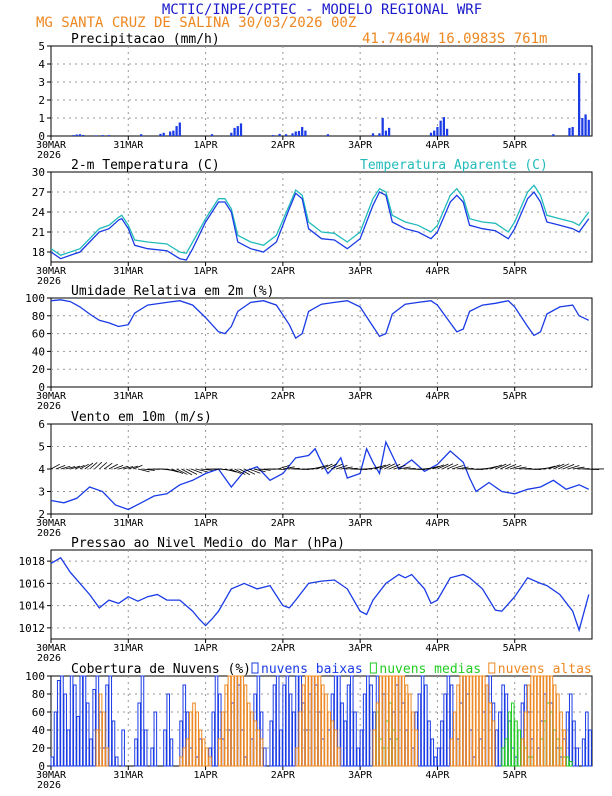  What do you see at coordinates (41, 118) in the screenshot?
I see `y-tick-label: 1` at bounding box center [41, 118].